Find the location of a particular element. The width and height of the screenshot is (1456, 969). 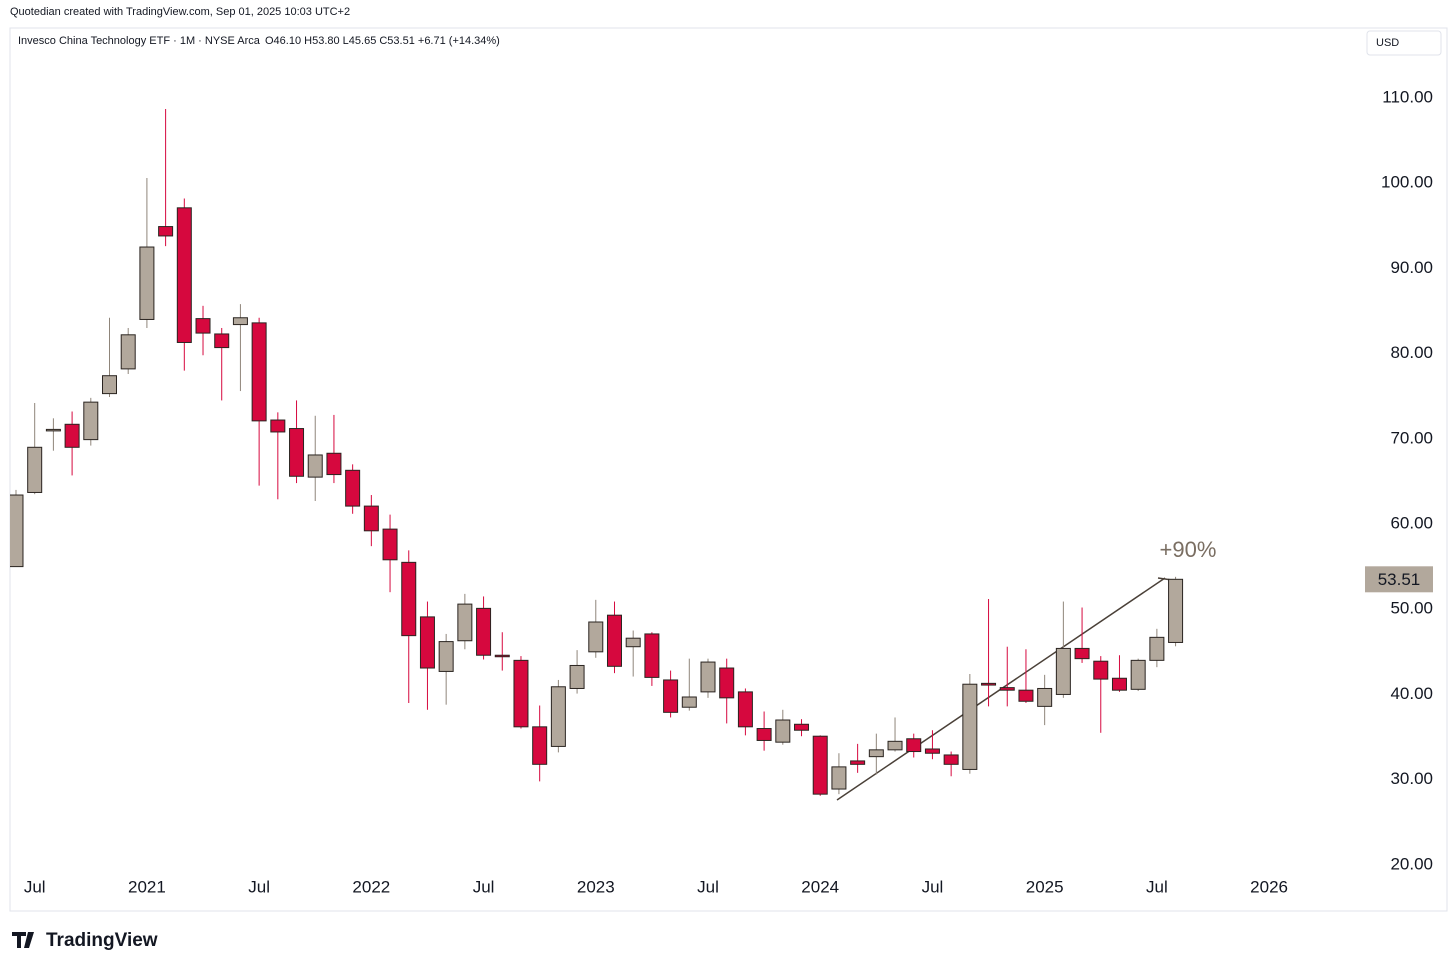

y-tick-label: 40.00 is located at coordinates (1411, 693).